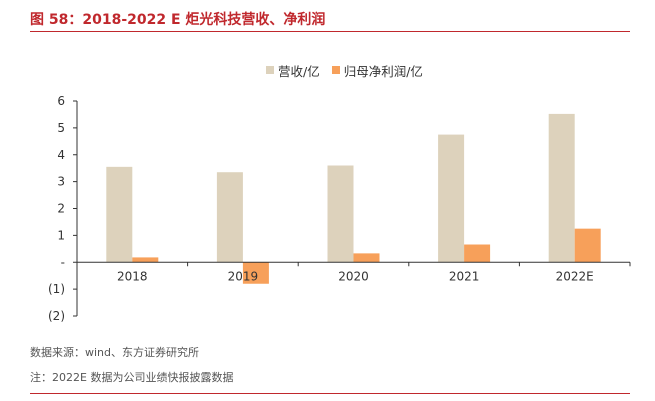  What do you see at coordinates (330, 393) in the screenshot?
I see `bottom-divider` at bounding box center [330, 393].